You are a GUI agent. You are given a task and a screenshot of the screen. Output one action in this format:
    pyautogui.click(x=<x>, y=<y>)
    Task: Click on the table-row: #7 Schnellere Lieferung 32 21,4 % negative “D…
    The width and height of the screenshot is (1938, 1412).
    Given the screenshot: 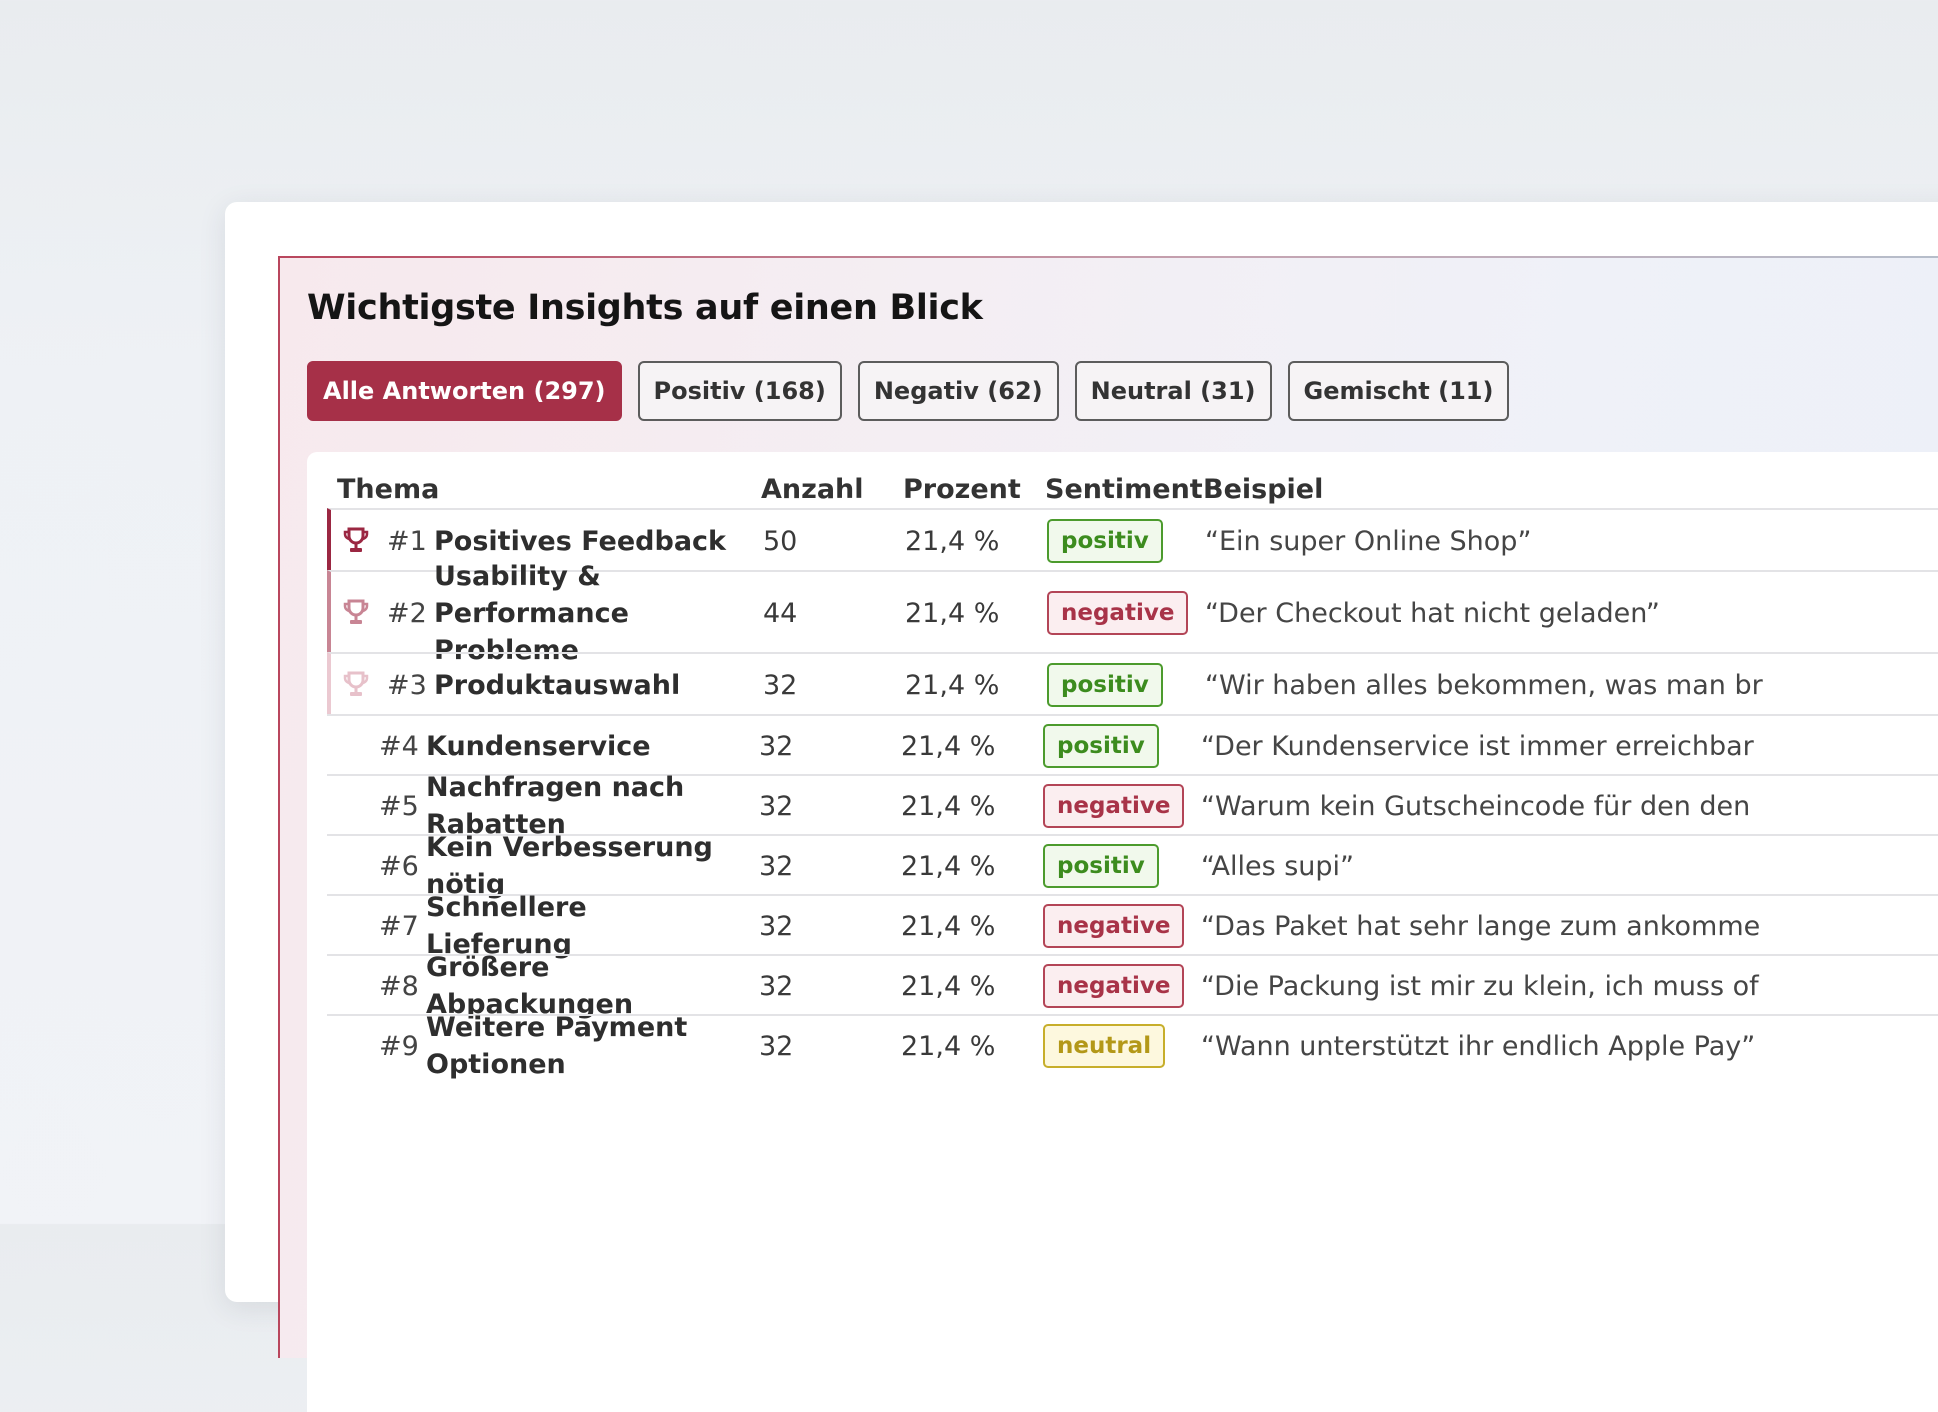 What is the action you would take?
    pyautogui.click(x=1132, y=926)
    